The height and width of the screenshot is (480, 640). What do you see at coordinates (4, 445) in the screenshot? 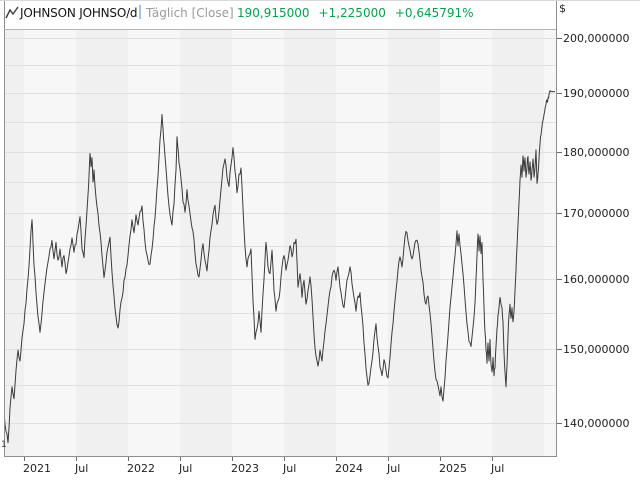
I see `pane-number: 1` at bounding box center [4, 445].